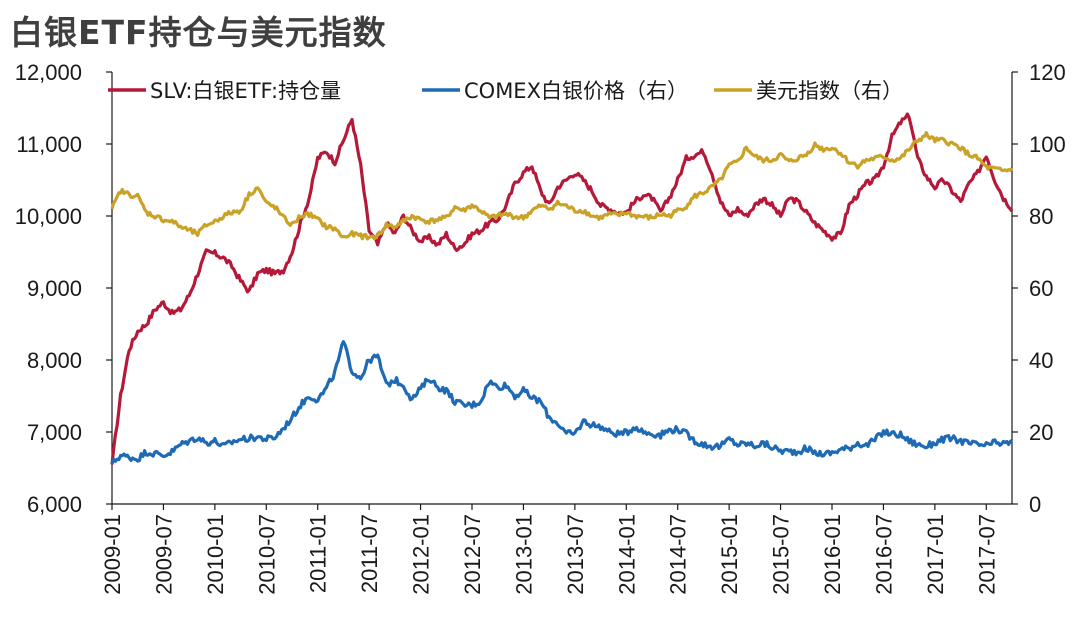  I want to click on x-tick-label: 2012-01, so click(421, 554).